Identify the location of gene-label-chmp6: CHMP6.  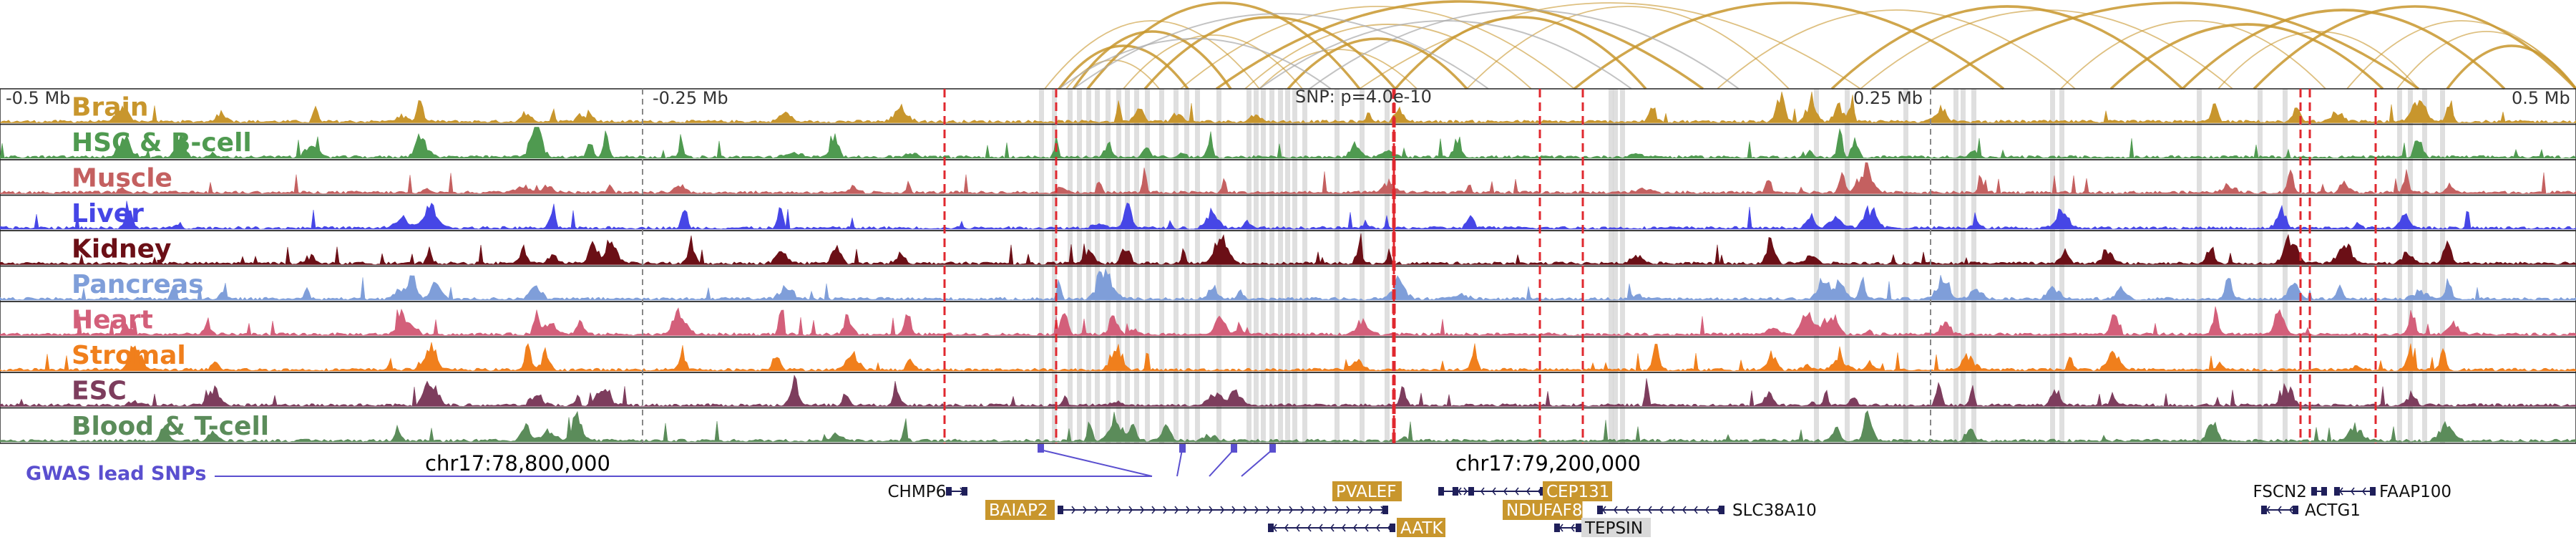
(917, 492).